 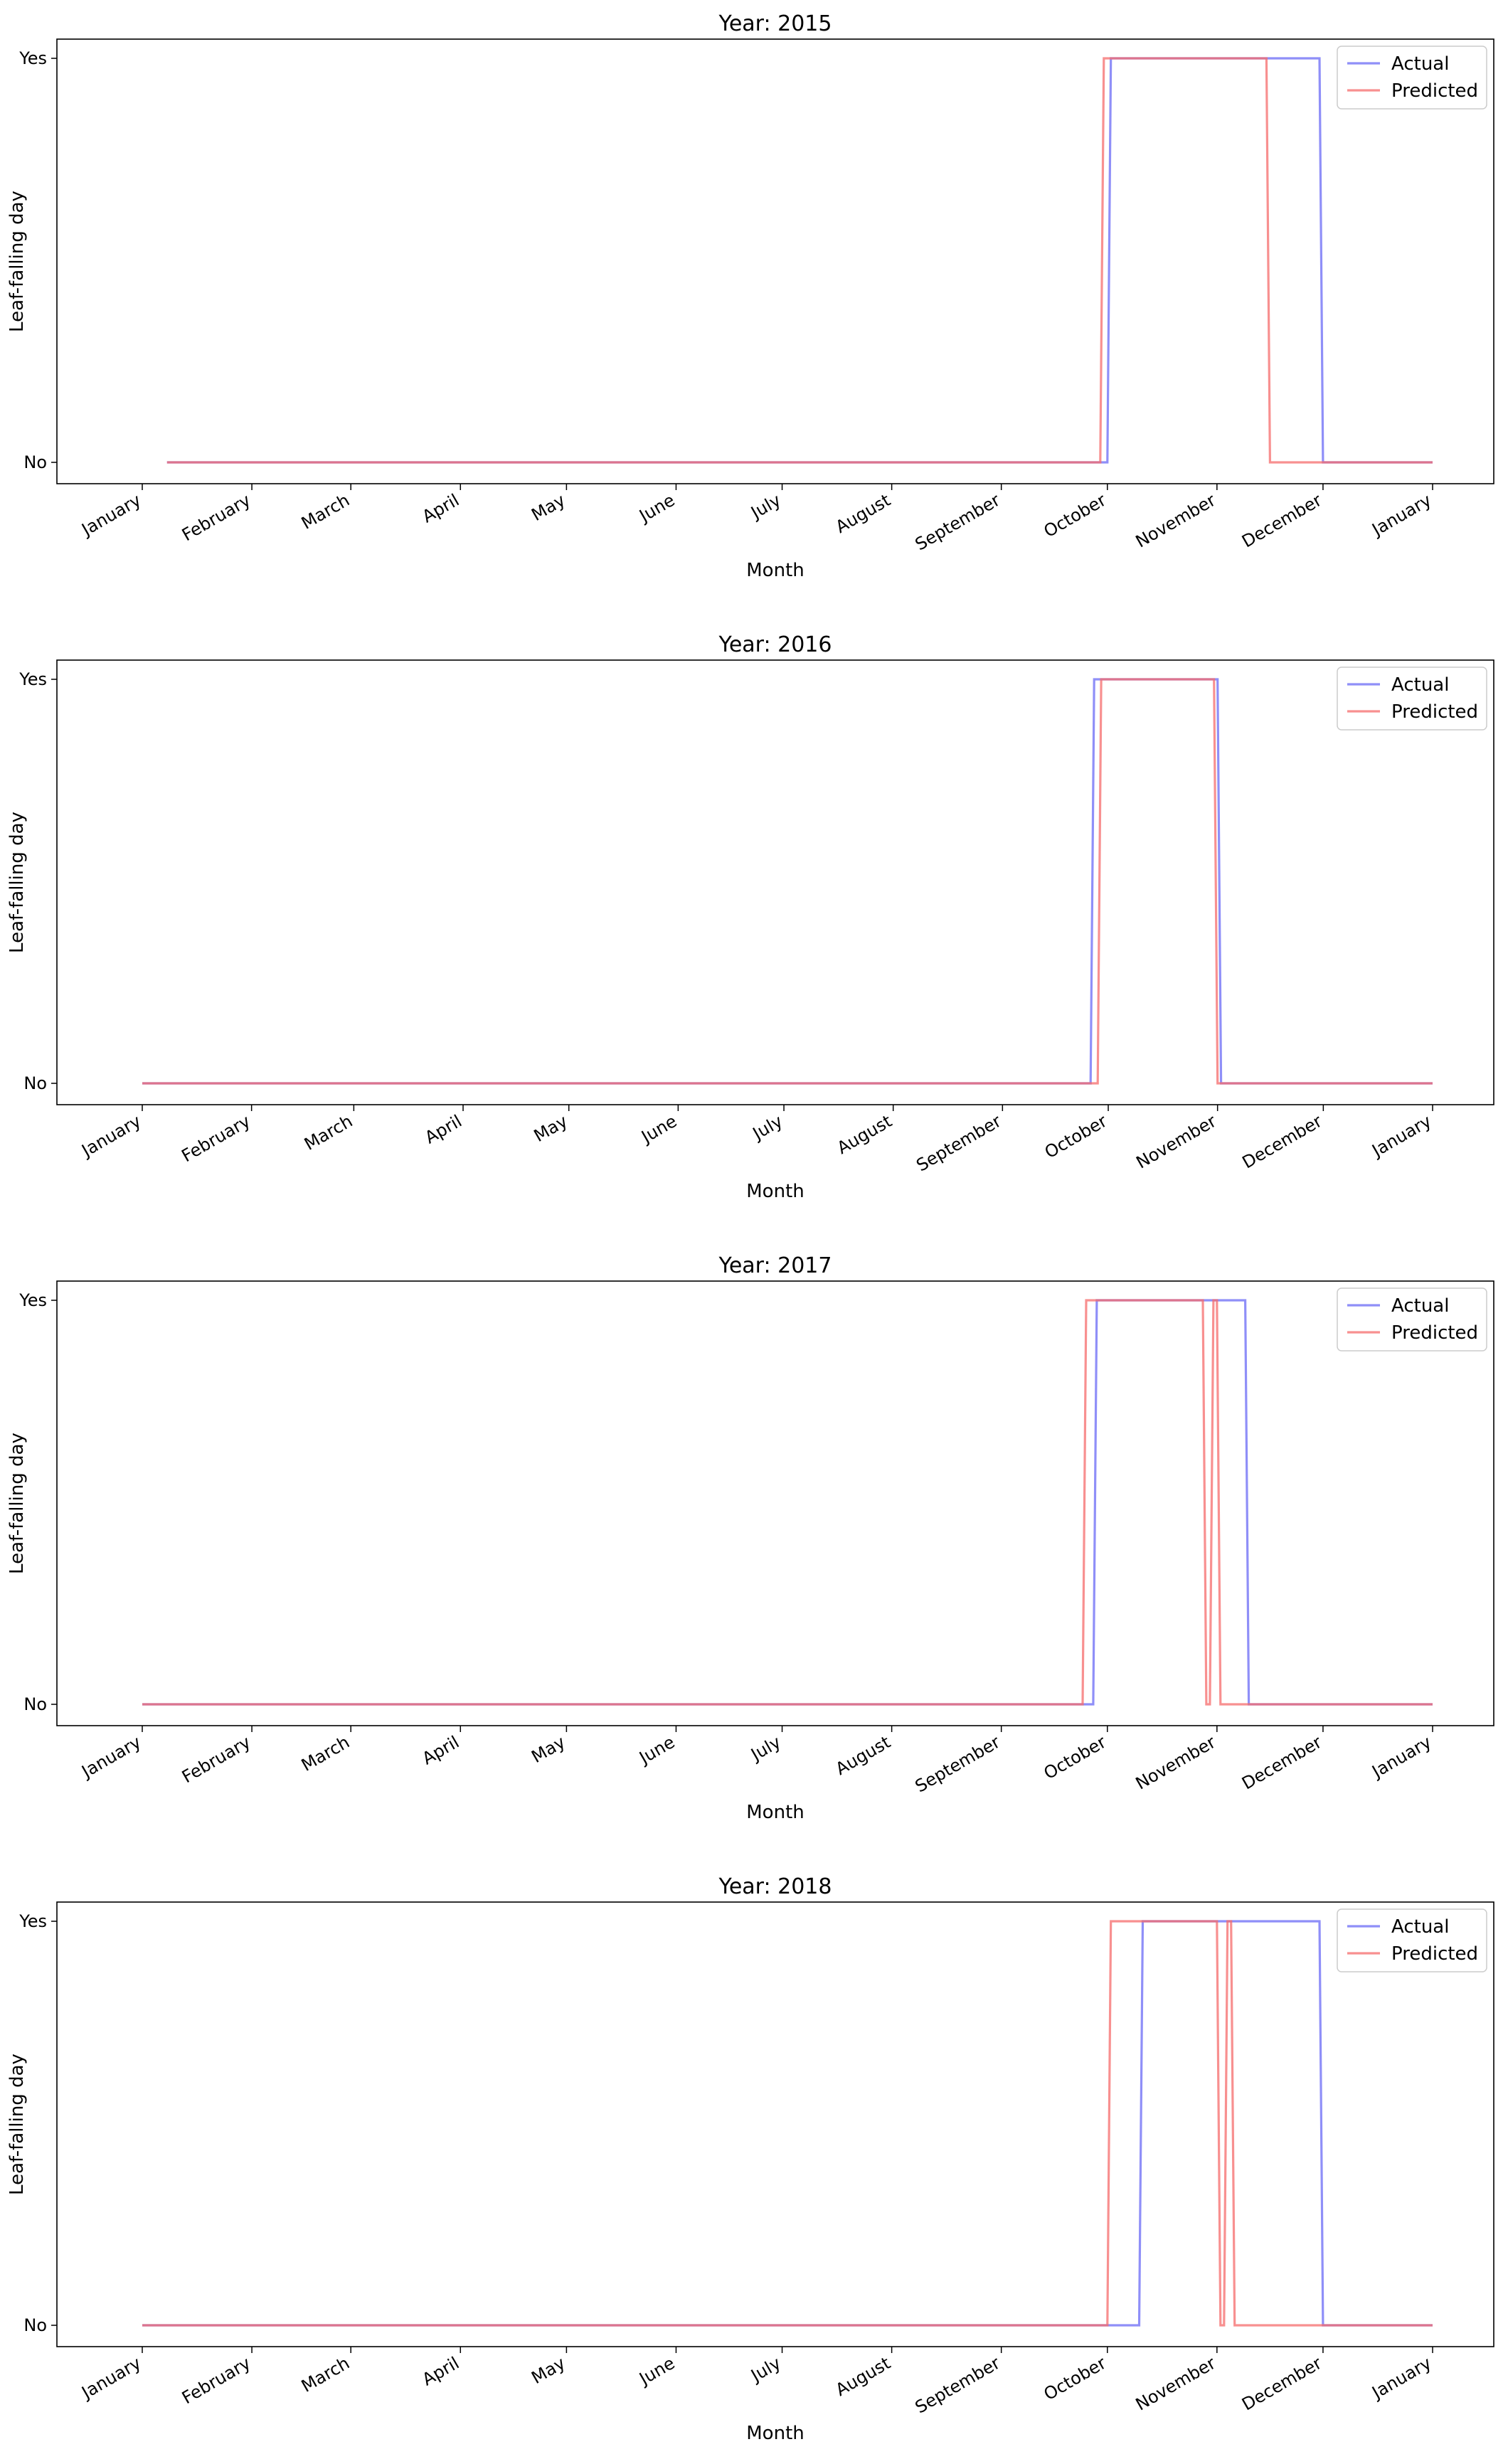 What do you see at coordinates (775, 23) in the screenshot?
I see `chart-title: Year: 2015` at bounding box center [775, 23].